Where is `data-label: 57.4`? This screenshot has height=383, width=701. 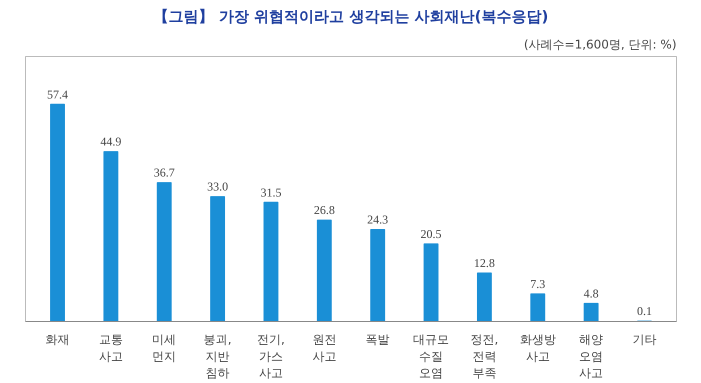
data-label: 57.4 is located at coordinates (57, 94).